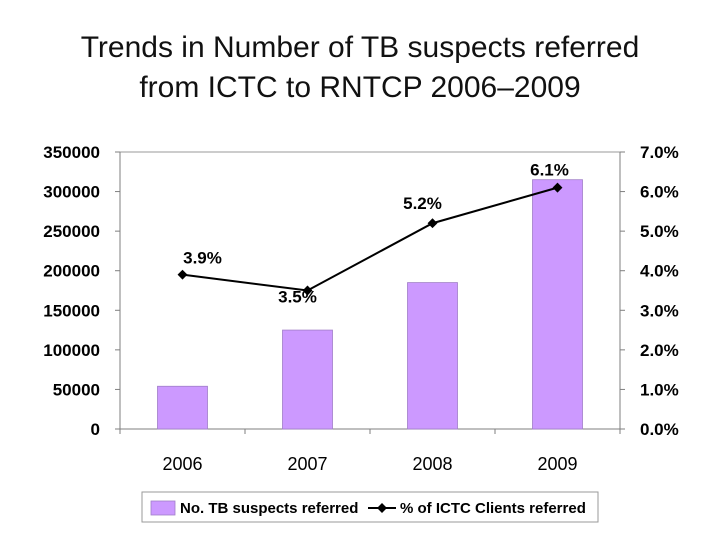 The width and height of the screenshot is (720, 540). What do you see at coordinates (422, 203) in the screenshot?
I see `line-data-label: 5.2%` at bounding box center [422, 203].